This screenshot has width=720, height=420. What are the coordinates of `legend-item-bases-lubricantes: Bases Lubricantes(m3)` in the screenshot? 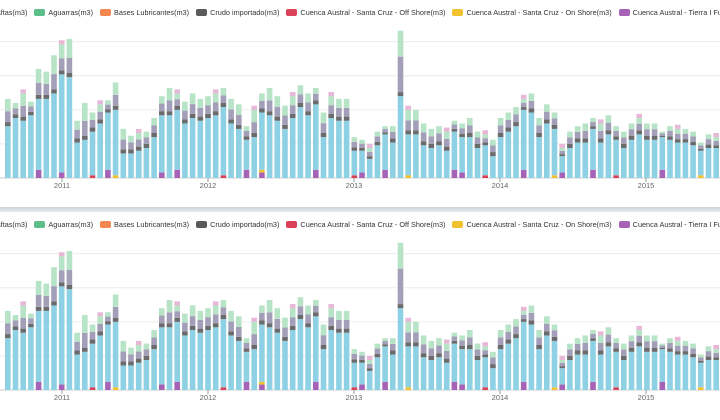 It's located at (144, 224).